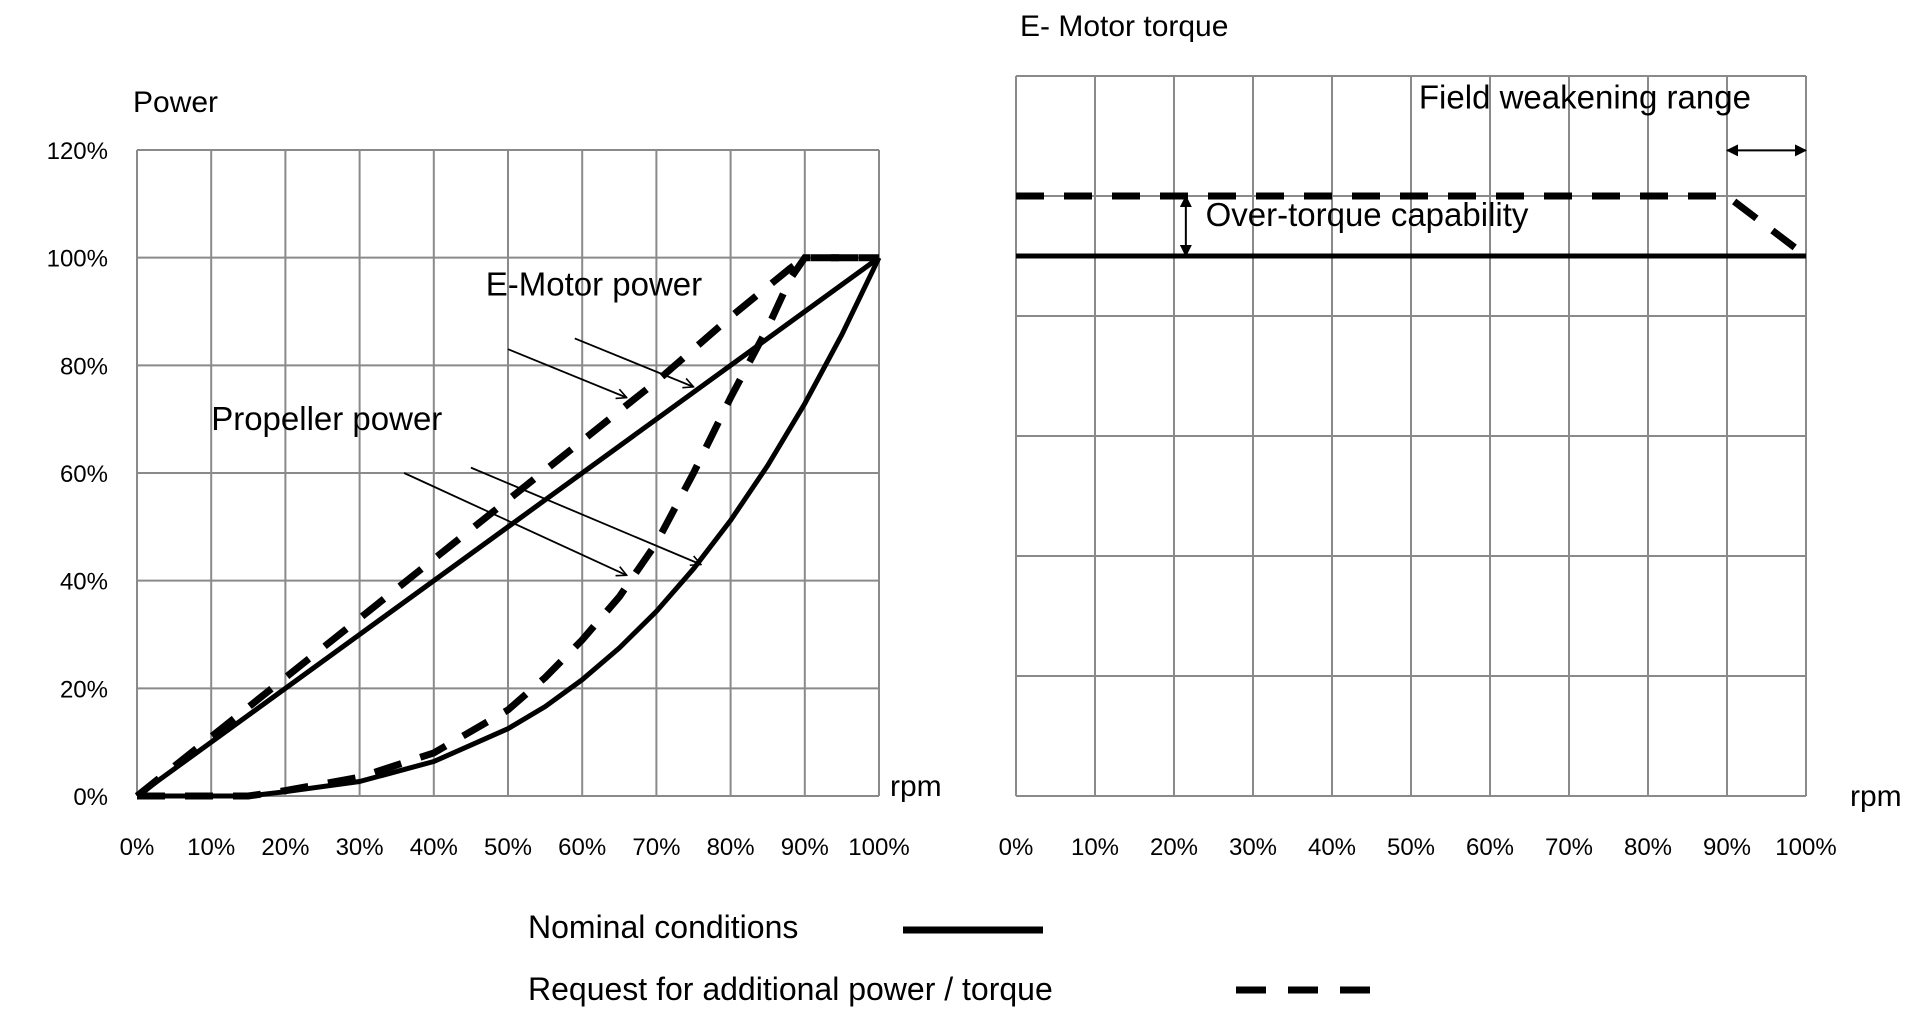  Describe the element at coordinates (1367, 214) in the screenshot. I see `annotation-over-torque-capability: Over-torque capability` at that location.